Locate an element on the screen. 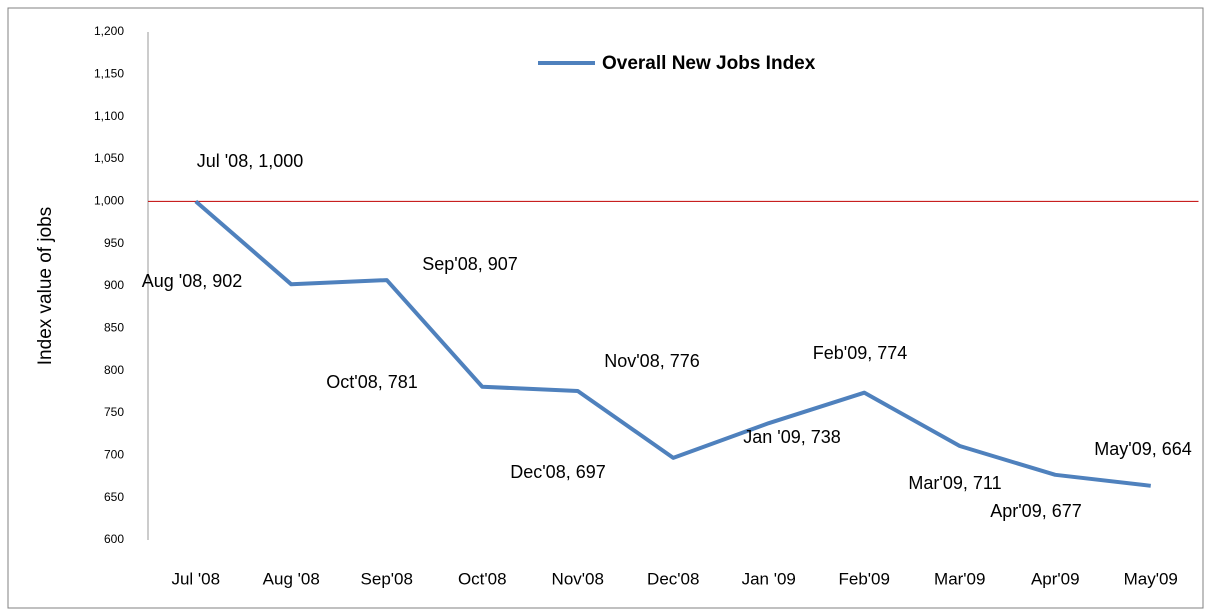  y-tick-label: 800 is located at coordinates (114, 370).